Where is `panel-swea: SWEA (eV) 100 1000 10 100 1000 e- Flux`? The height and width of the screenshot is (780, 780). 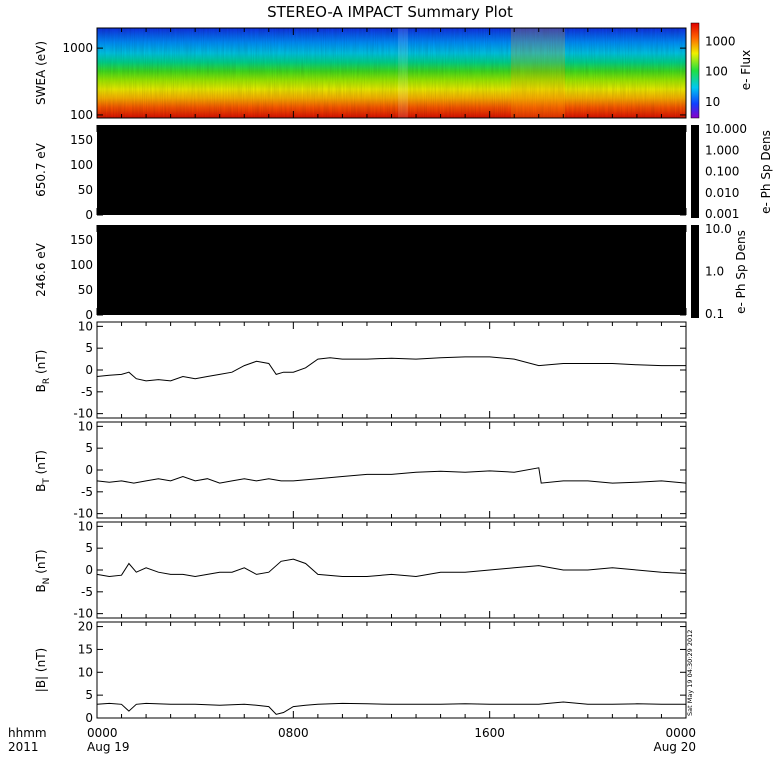 panel-swea: SWEA (eV) 100 1000 10 100 1000 e- Flux is located at coordinates (393, 72).